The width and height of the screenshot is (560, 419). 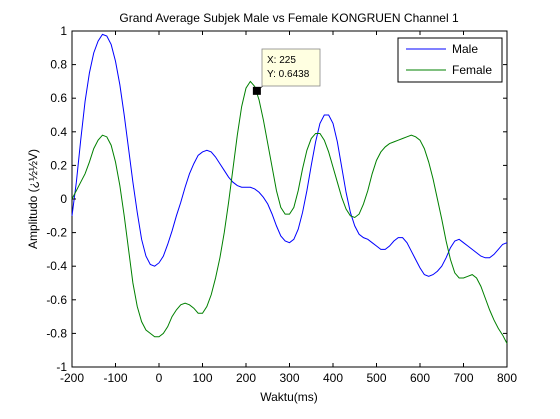 What do you see at coordinates (472, 70) in the screenshot?
I see `legend-female-label: Female` at bounding box center [472, 70].